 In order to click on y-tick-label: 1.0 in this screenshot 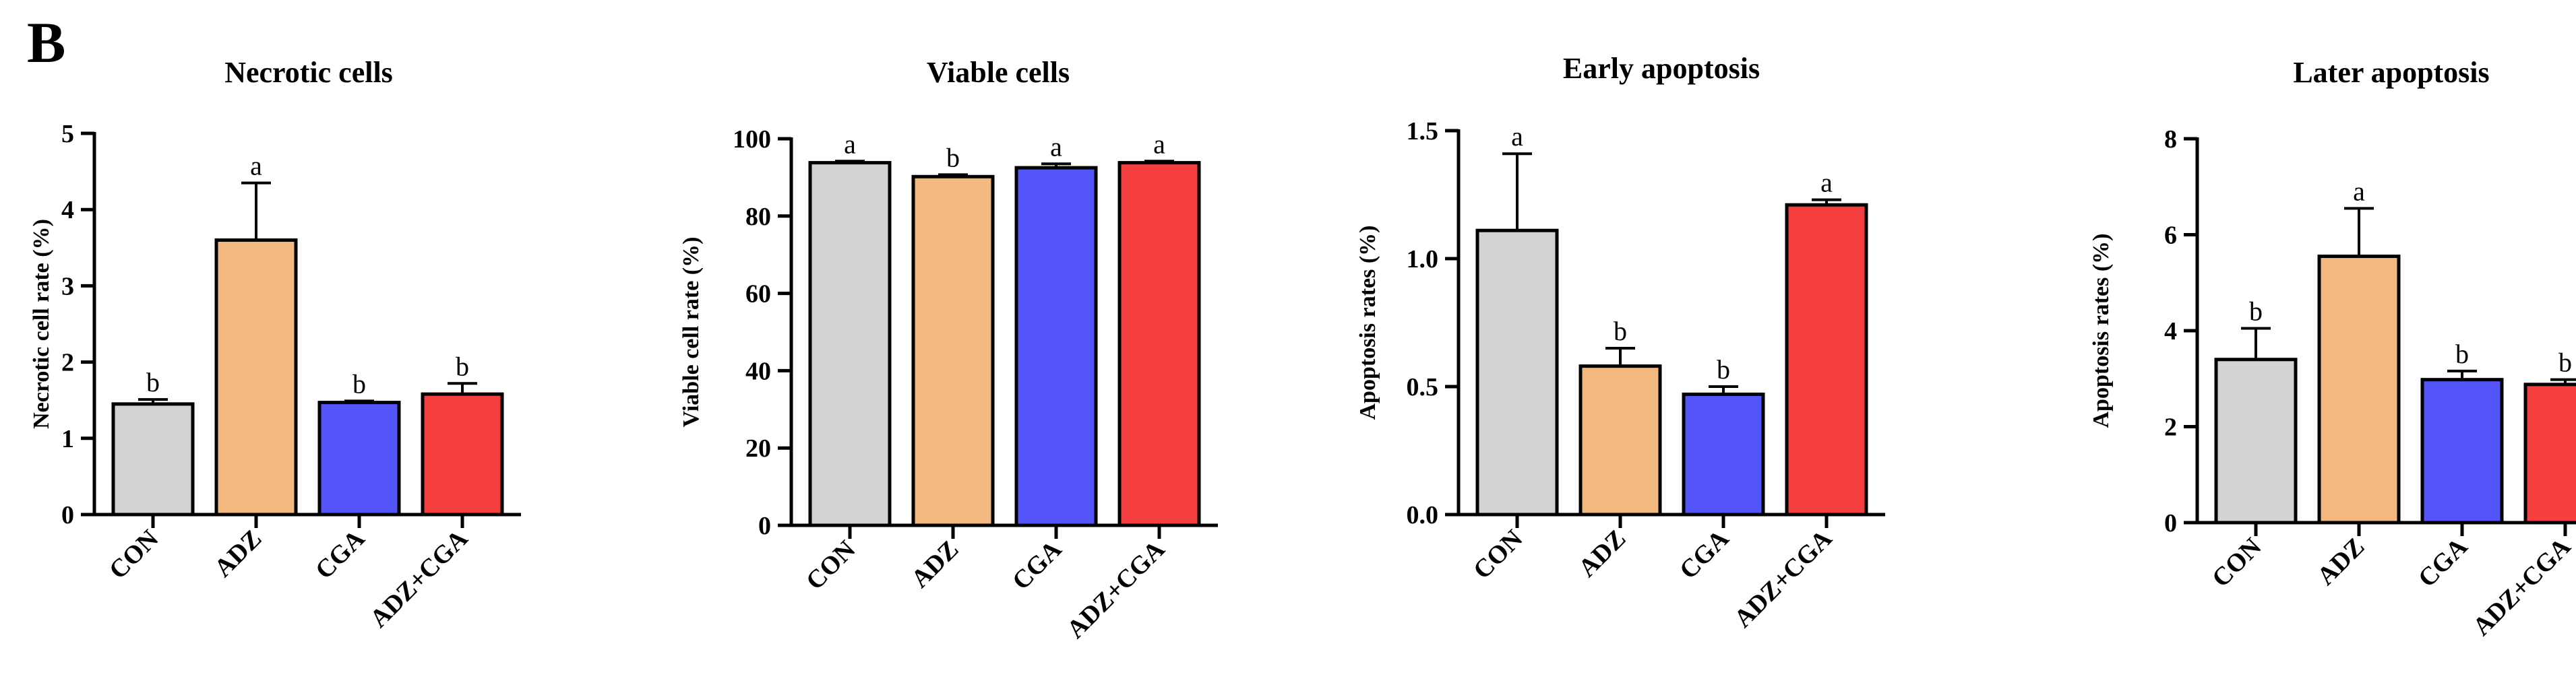, I will do `click(1423, 259)`.